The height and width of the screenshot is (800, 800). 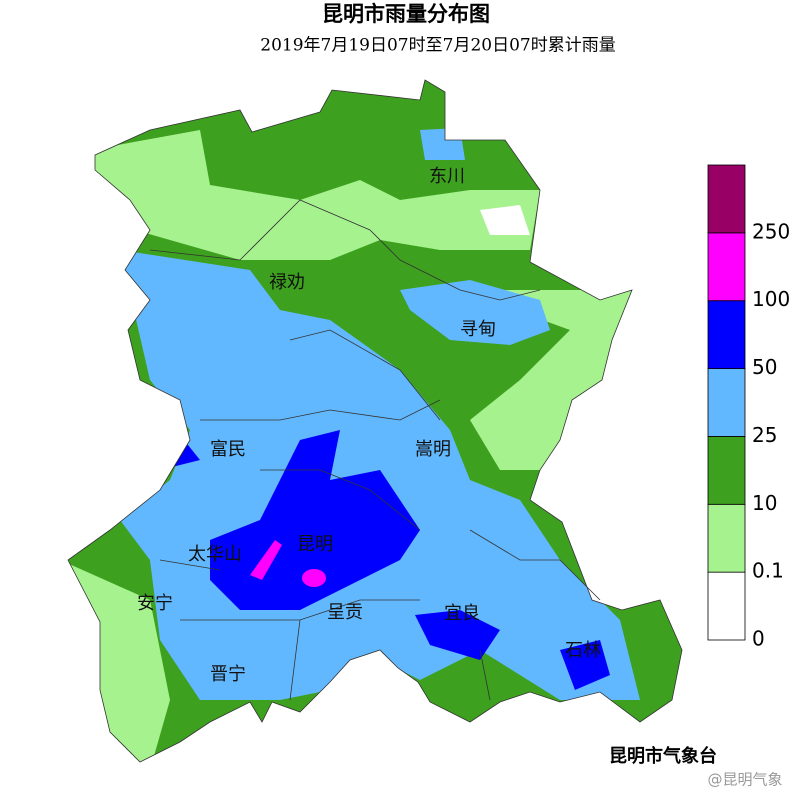 I want to click on title: 昆明市雨量分布图, so click(x=406, y=14).